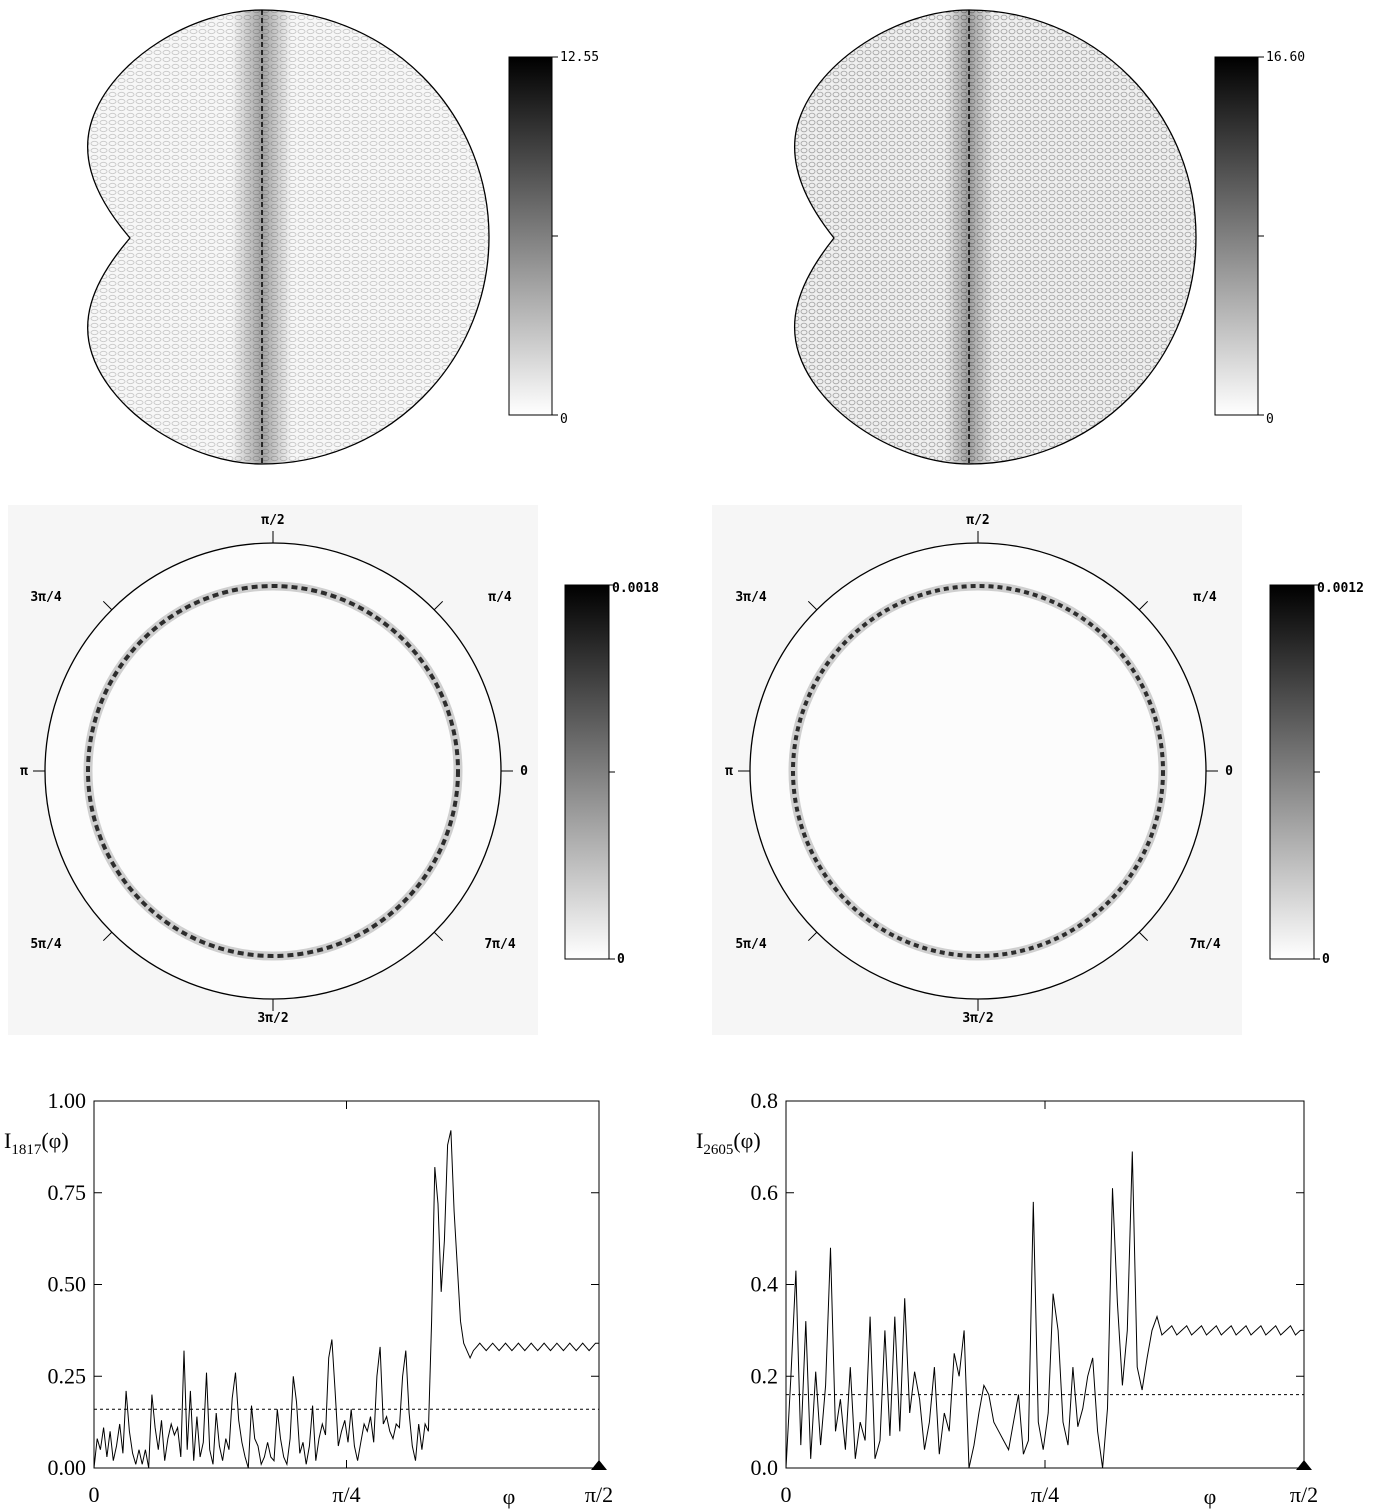 This screenshot has height=1509, width=1398. What do you see at coordinates (765, 1100) in the screenshot?
I see `y-tick-label: 0.8` at bounding box center [765, 1100].